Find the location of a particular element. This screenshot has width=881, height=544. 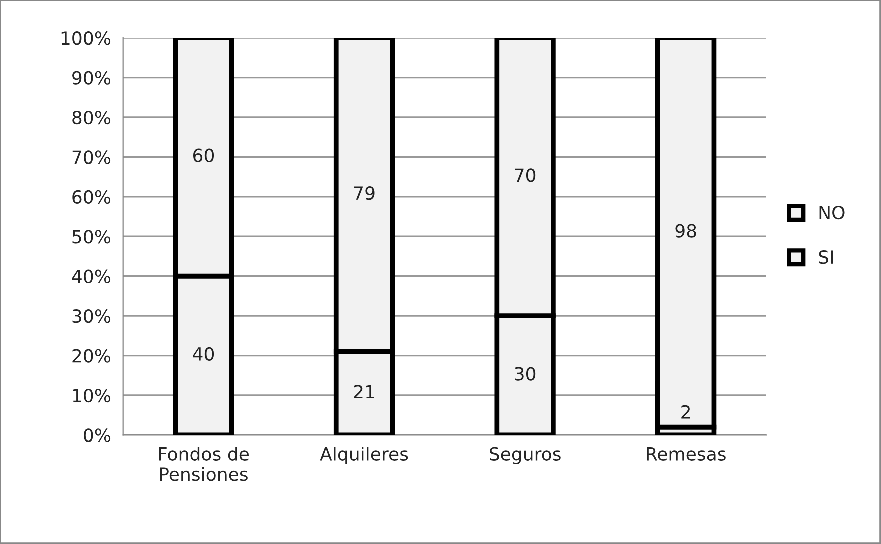

y-tick-label: 100% is located at coordinates (86, 39).